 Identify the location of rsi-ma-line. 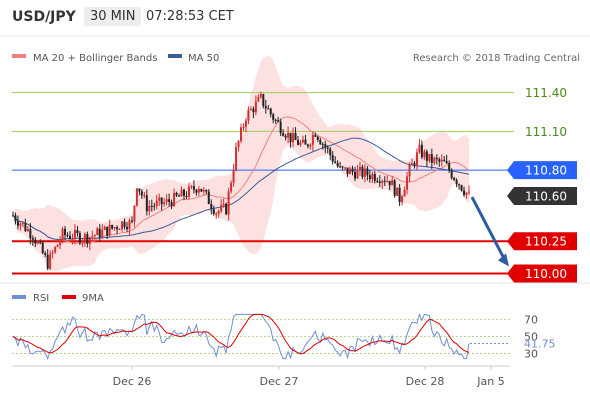
(241, 334).